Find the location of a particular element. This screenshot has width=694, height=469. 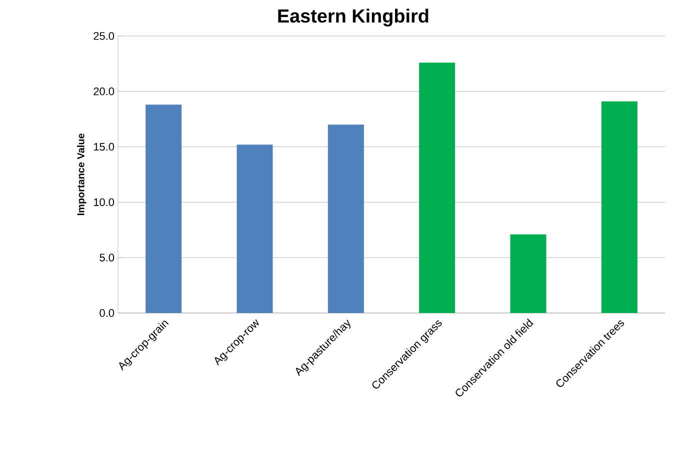

y-axis-title: Importance Value is located at coordinates (81, 175).